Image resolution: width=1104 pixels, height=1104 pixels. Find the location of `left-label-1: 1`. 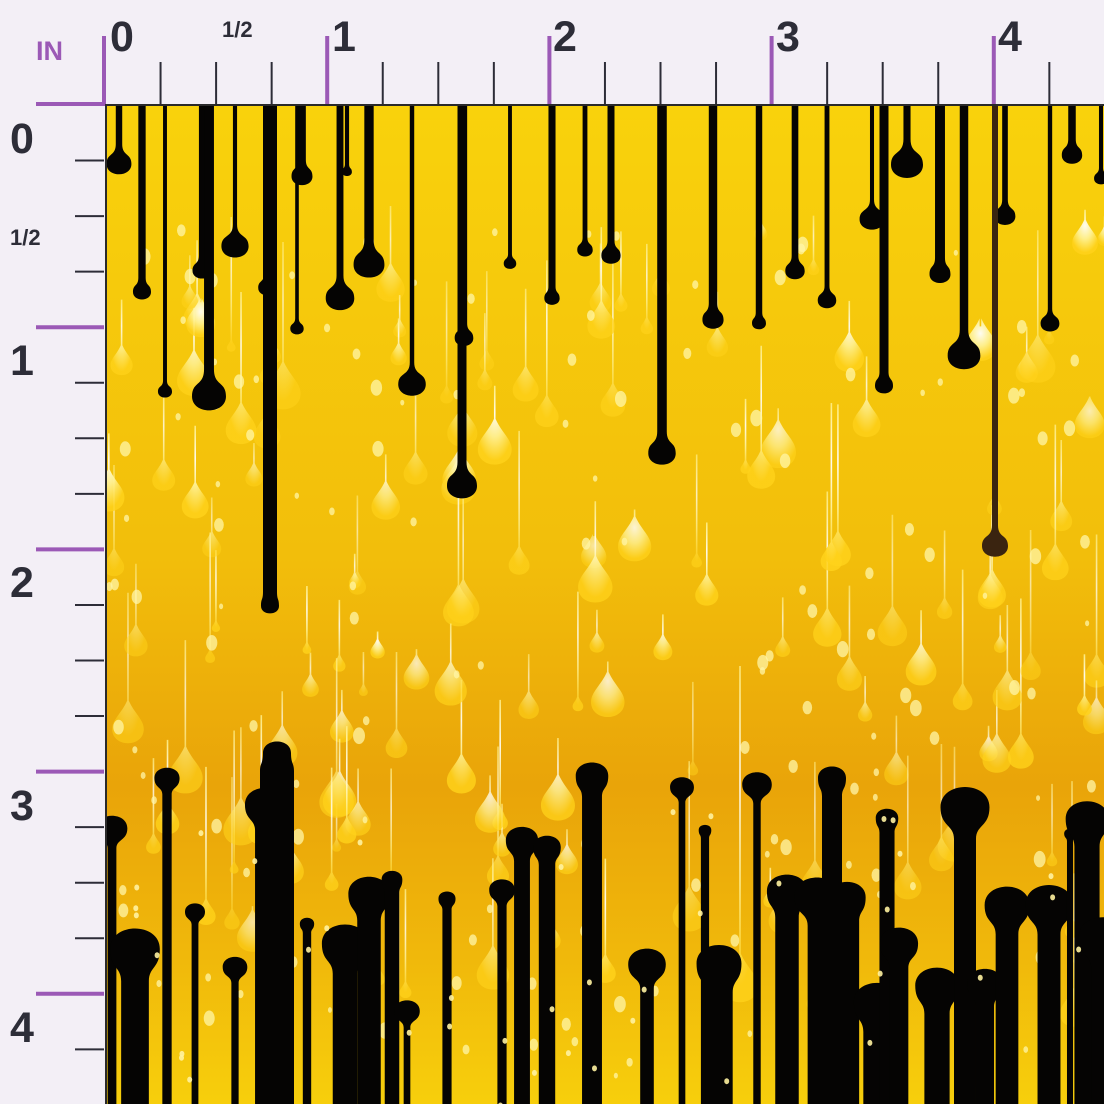

left-label-1: 1 is located at coordinates (22, 361).